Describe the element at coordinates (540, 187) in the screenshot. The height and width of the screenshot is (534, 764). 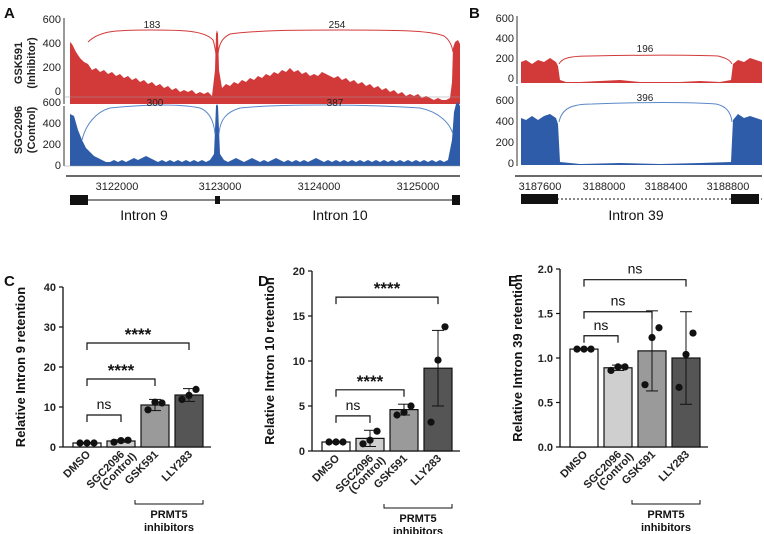
I see `x-tick-label: 3187600` at that location.